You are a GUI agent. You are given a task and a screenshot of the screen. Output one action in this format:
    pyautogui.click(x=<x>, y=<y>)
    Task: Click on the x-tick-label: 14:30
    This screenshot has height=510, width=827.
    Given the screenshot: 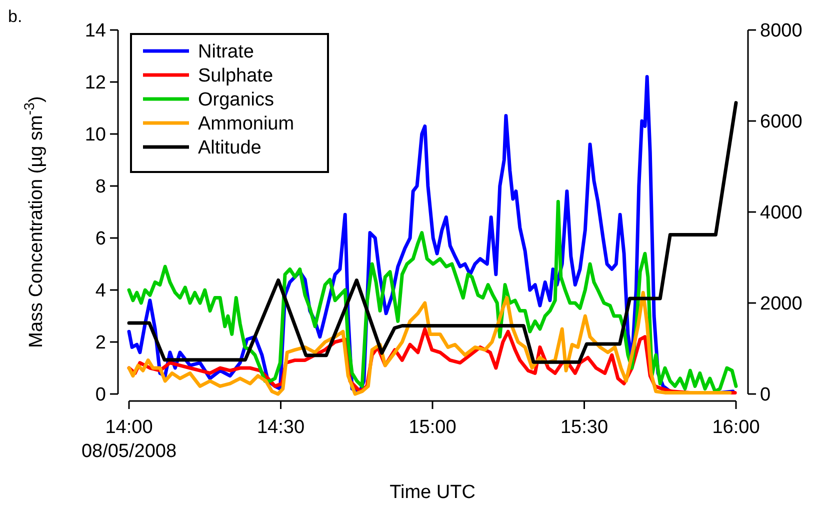 What is the action you would take?
    pyautogui.click(x=280, y=427)
    